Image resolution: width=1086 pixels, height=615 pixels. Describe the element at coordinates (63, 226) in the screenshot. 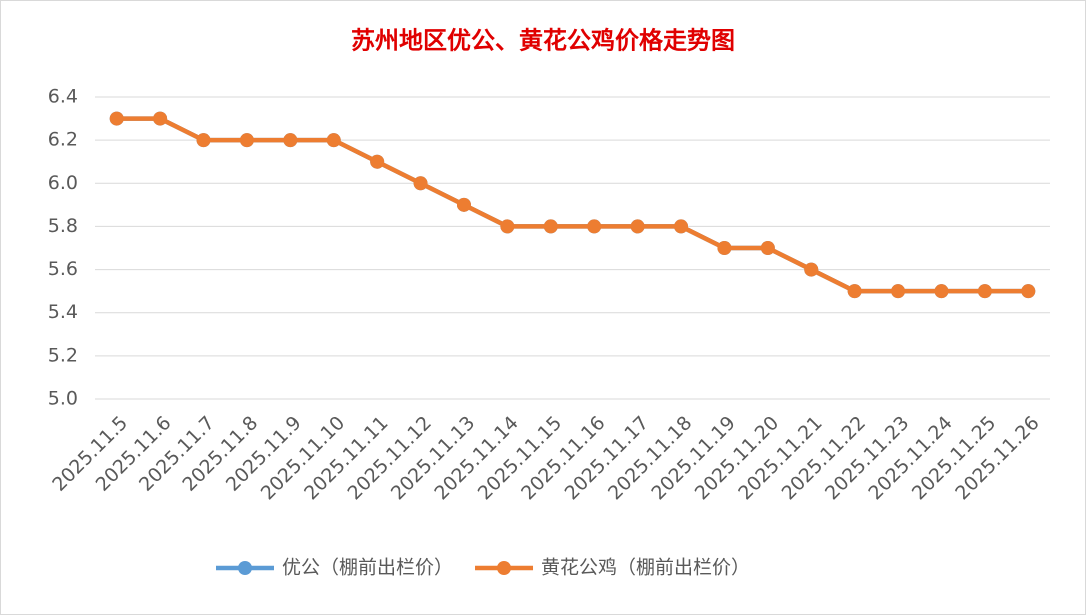

I see `y-tick-label: 5.8` at that location.